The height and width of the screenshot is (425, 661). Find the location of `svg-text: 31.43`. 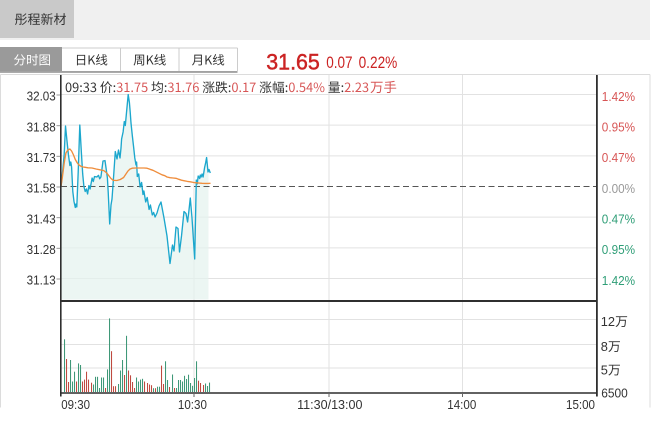

svg-text: 31.43 is located at coordinates (41, 218).